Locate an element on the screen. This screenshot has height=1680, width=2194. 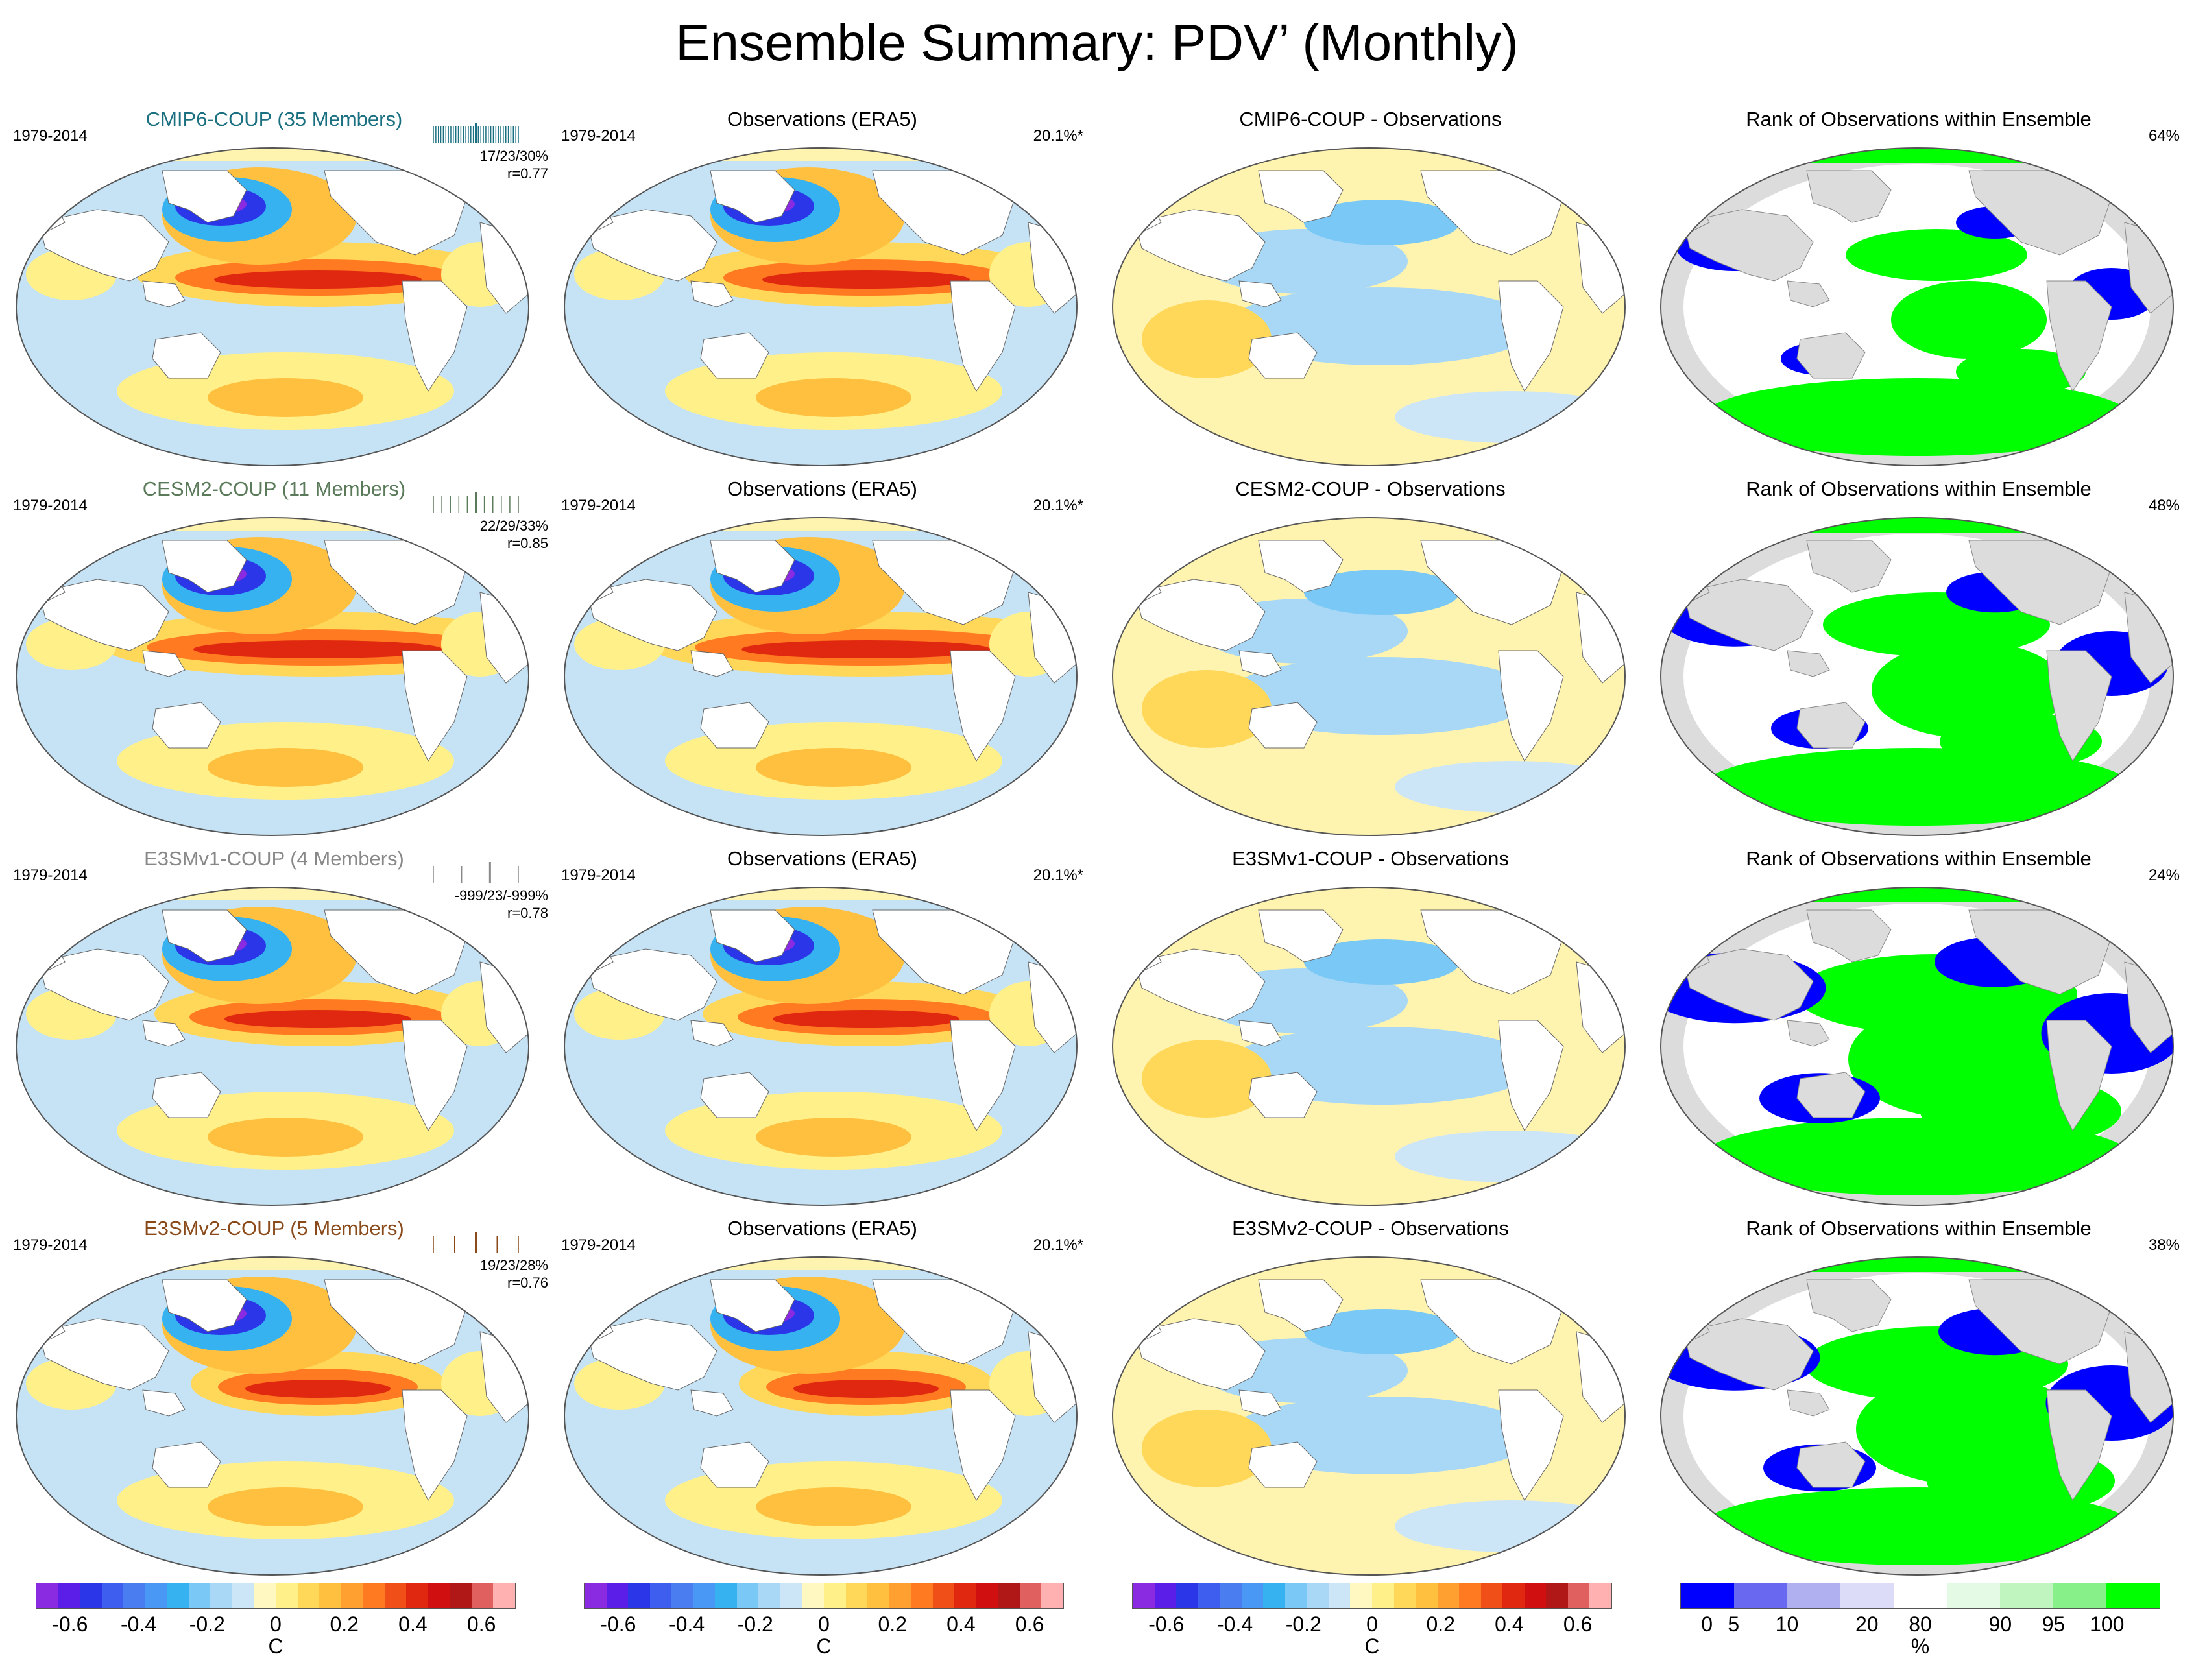
obs-panel: Observations (ERA5) 1979-2014 20.1%* is located at coordinates (822, 1031).